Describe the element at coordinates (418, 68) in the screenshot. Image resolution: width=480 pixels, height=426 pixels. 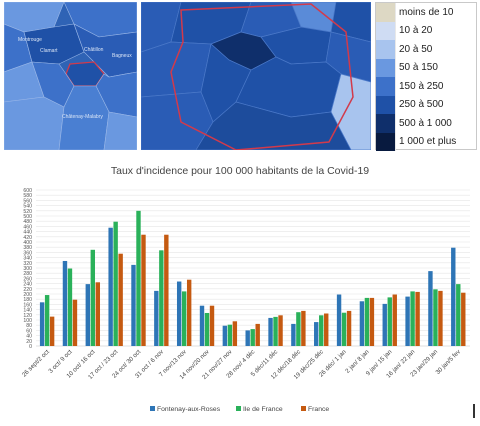
I see `legend-label: 50 à 150` at that location.